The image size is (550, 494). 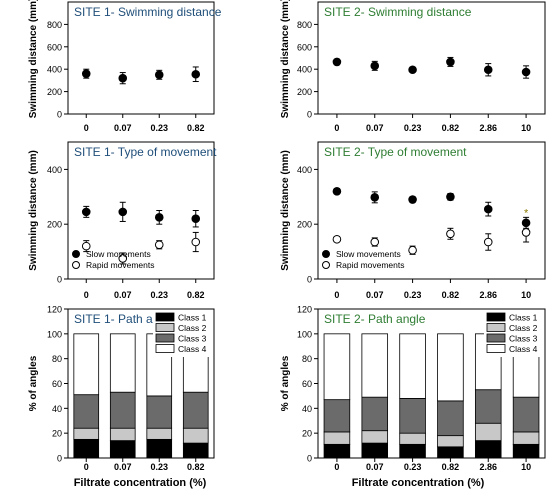 What do you see at coordinates (54, 310) in the screenshot?
I see `site1-angle-y-tick-label: 120` at bounding box center [54, 310].